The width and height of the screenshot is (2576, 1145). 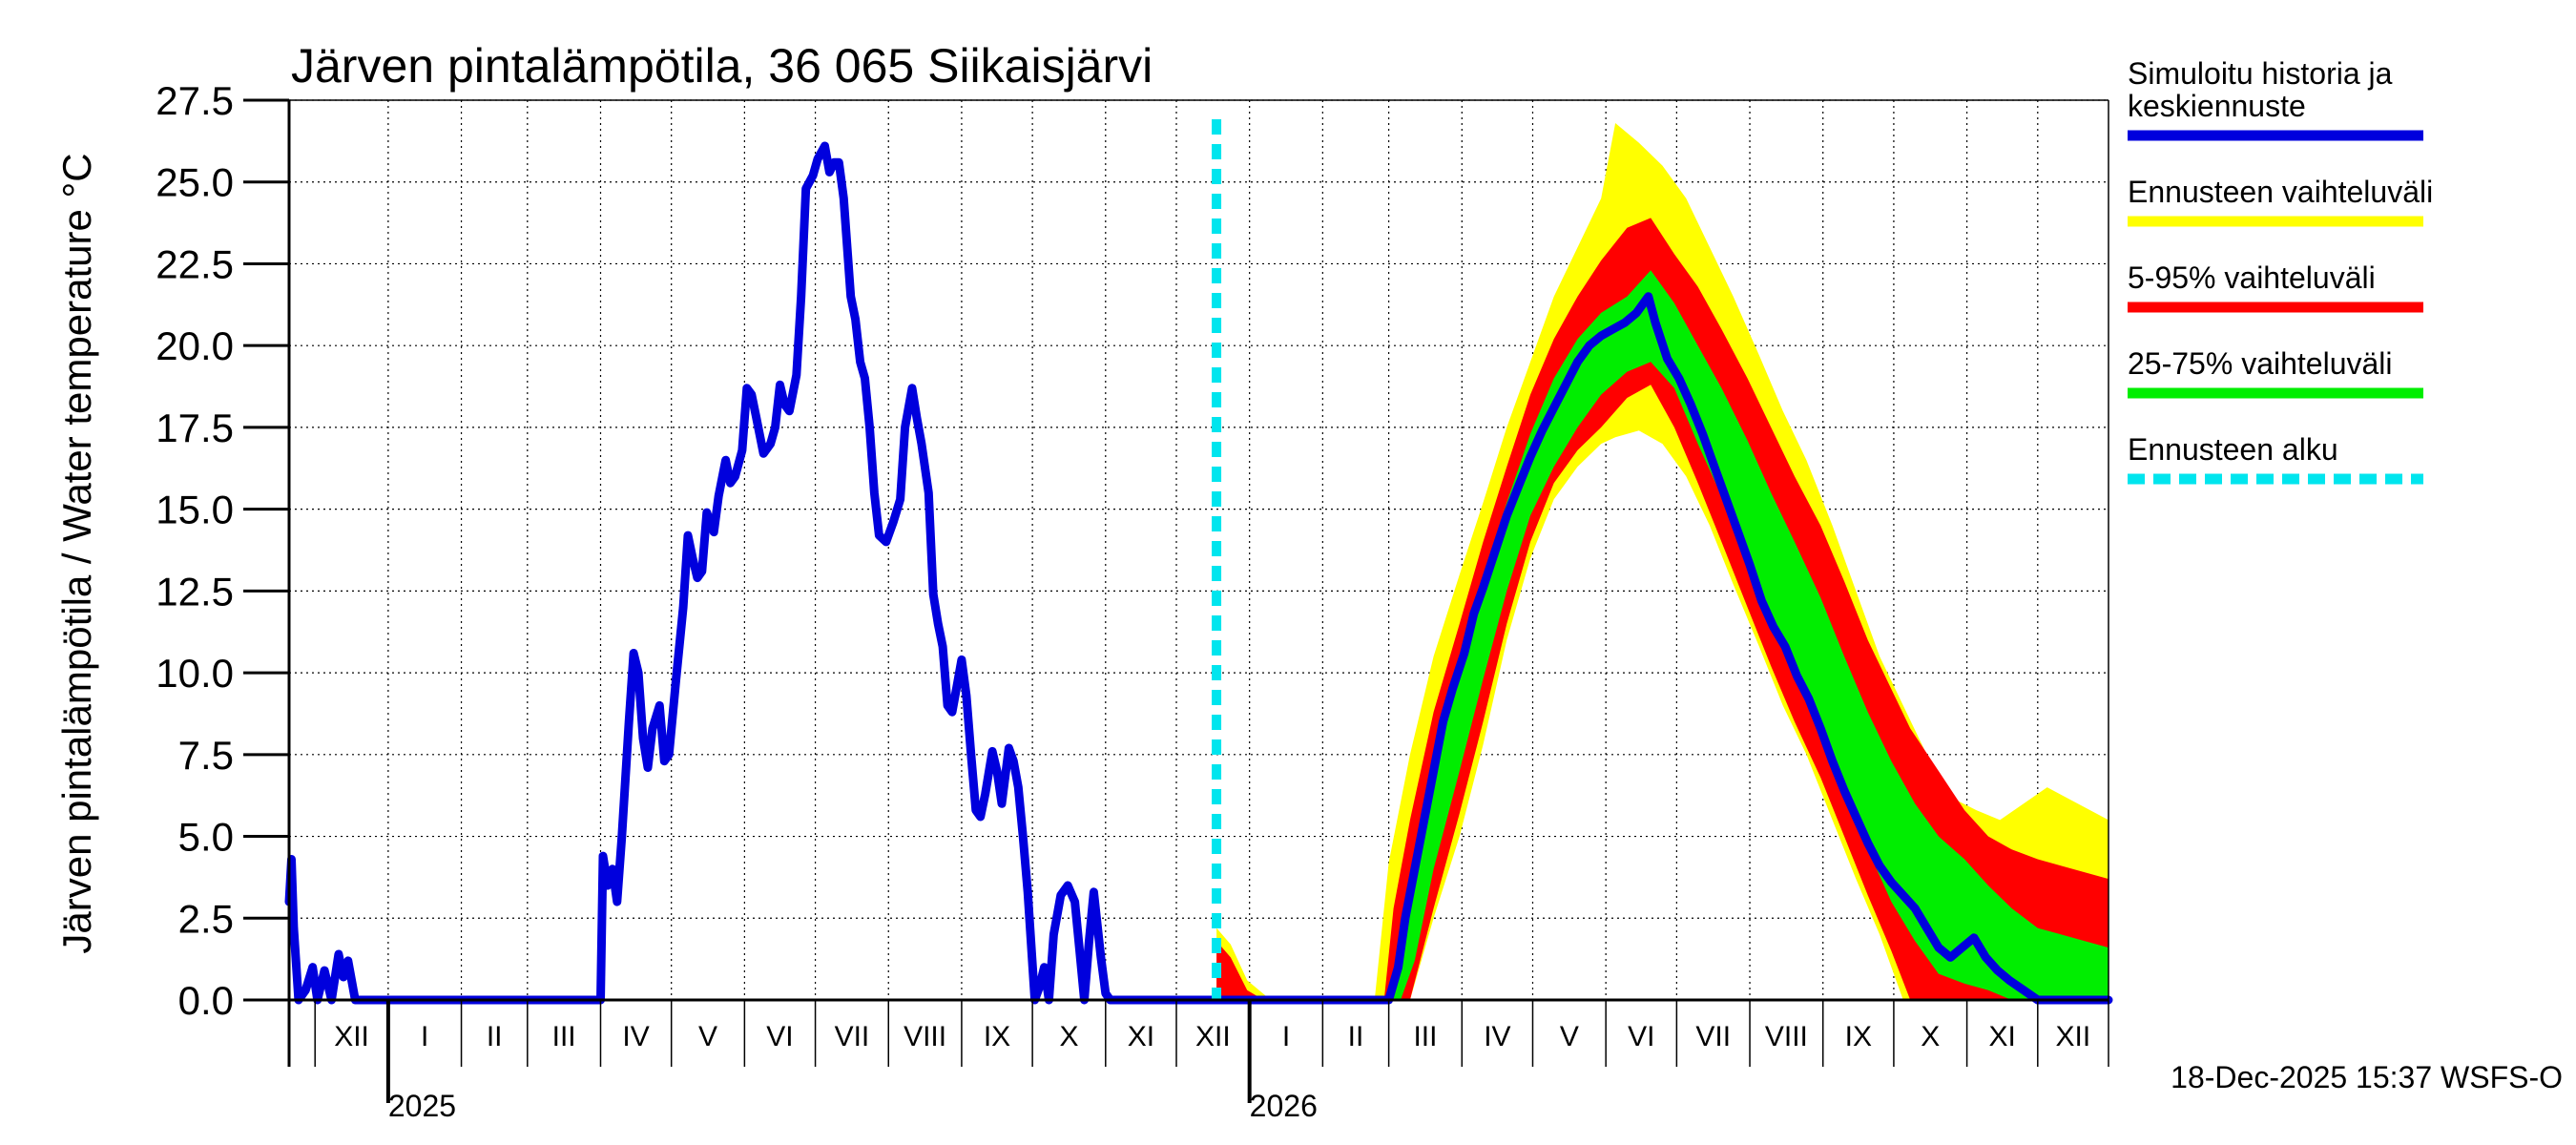 I want to click on y-tick-label: 22.5, so click(x=195, y=263).